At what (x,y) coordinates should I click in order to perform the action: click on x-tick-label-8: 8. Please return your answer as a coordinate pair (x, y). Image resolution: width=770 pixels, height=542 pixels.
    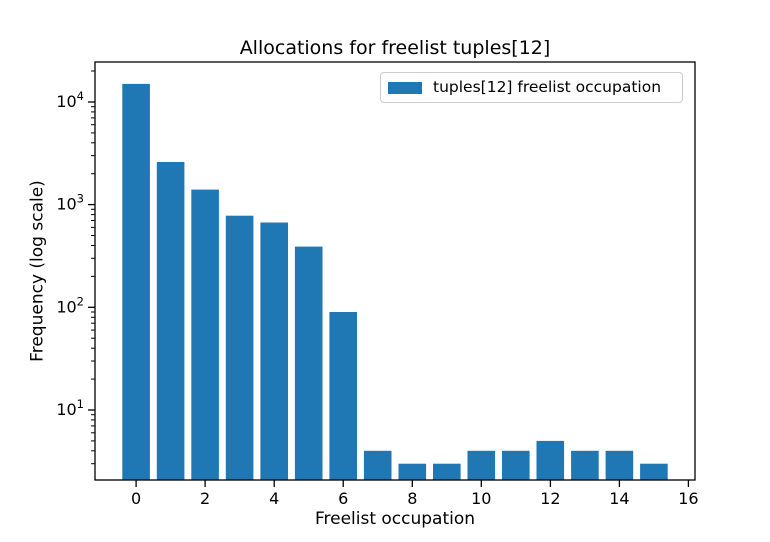
    Looking at the image, I should click on (412, 498).